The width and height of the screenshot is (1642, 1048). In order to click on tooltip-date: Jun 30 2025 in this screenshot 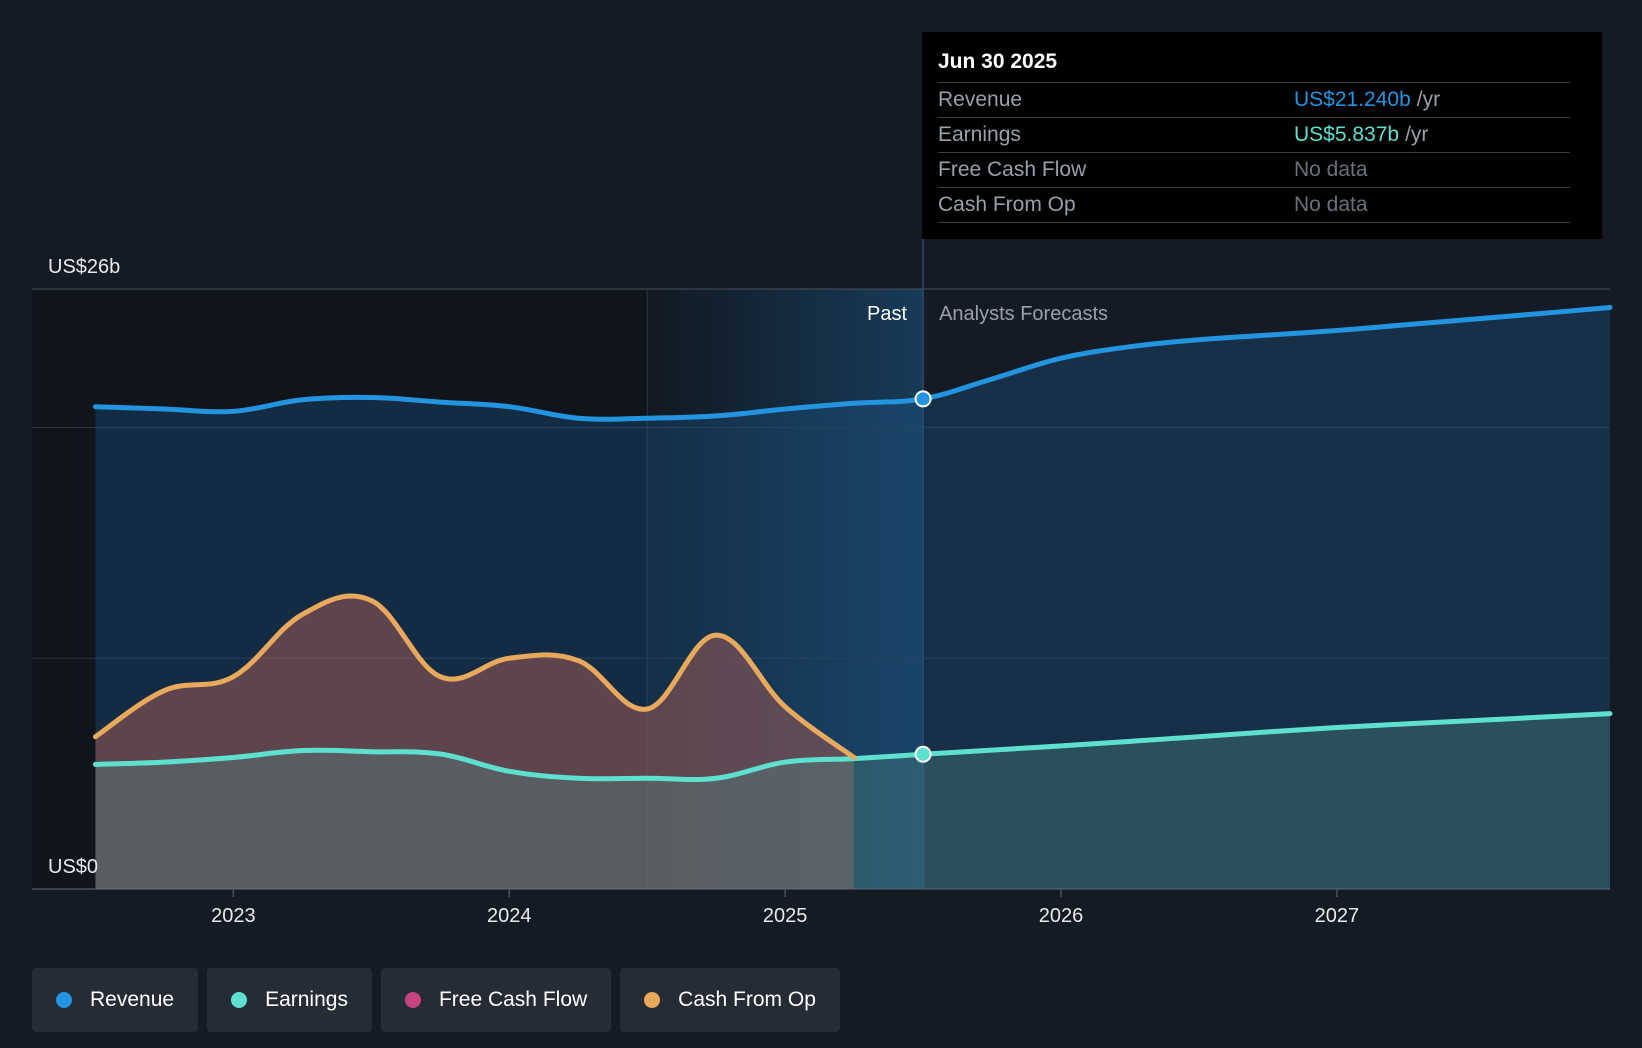, I will do `click(998, 61)`.